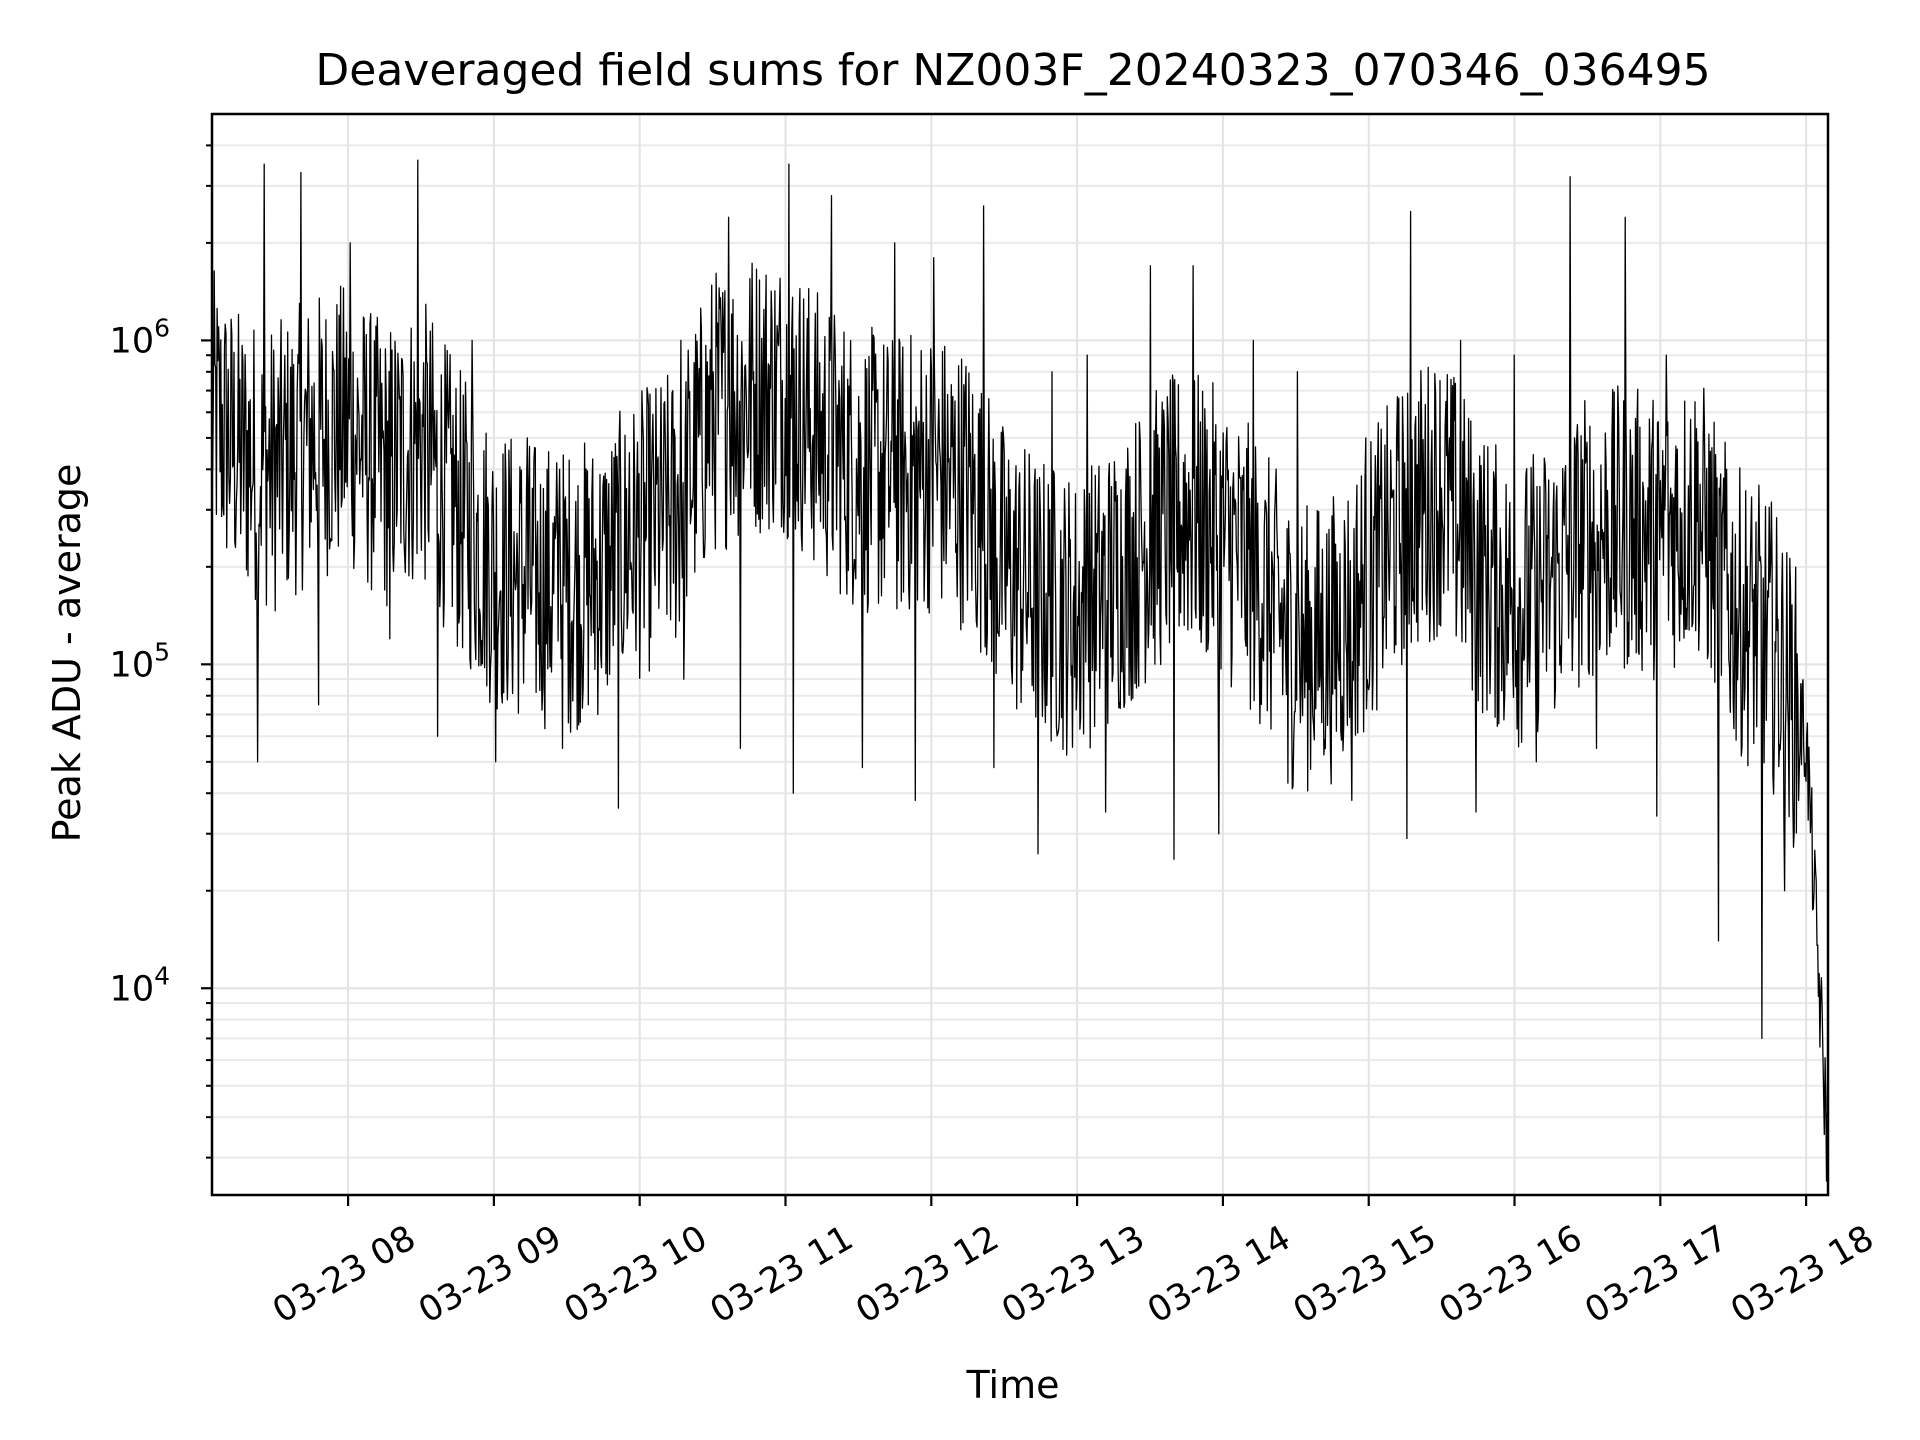 This screenshot has width=1920, height=1440. Describe the element at coordinates (1219, 1274) in the screenshot. I see `x-tick-label: 03-23 14` at that location.